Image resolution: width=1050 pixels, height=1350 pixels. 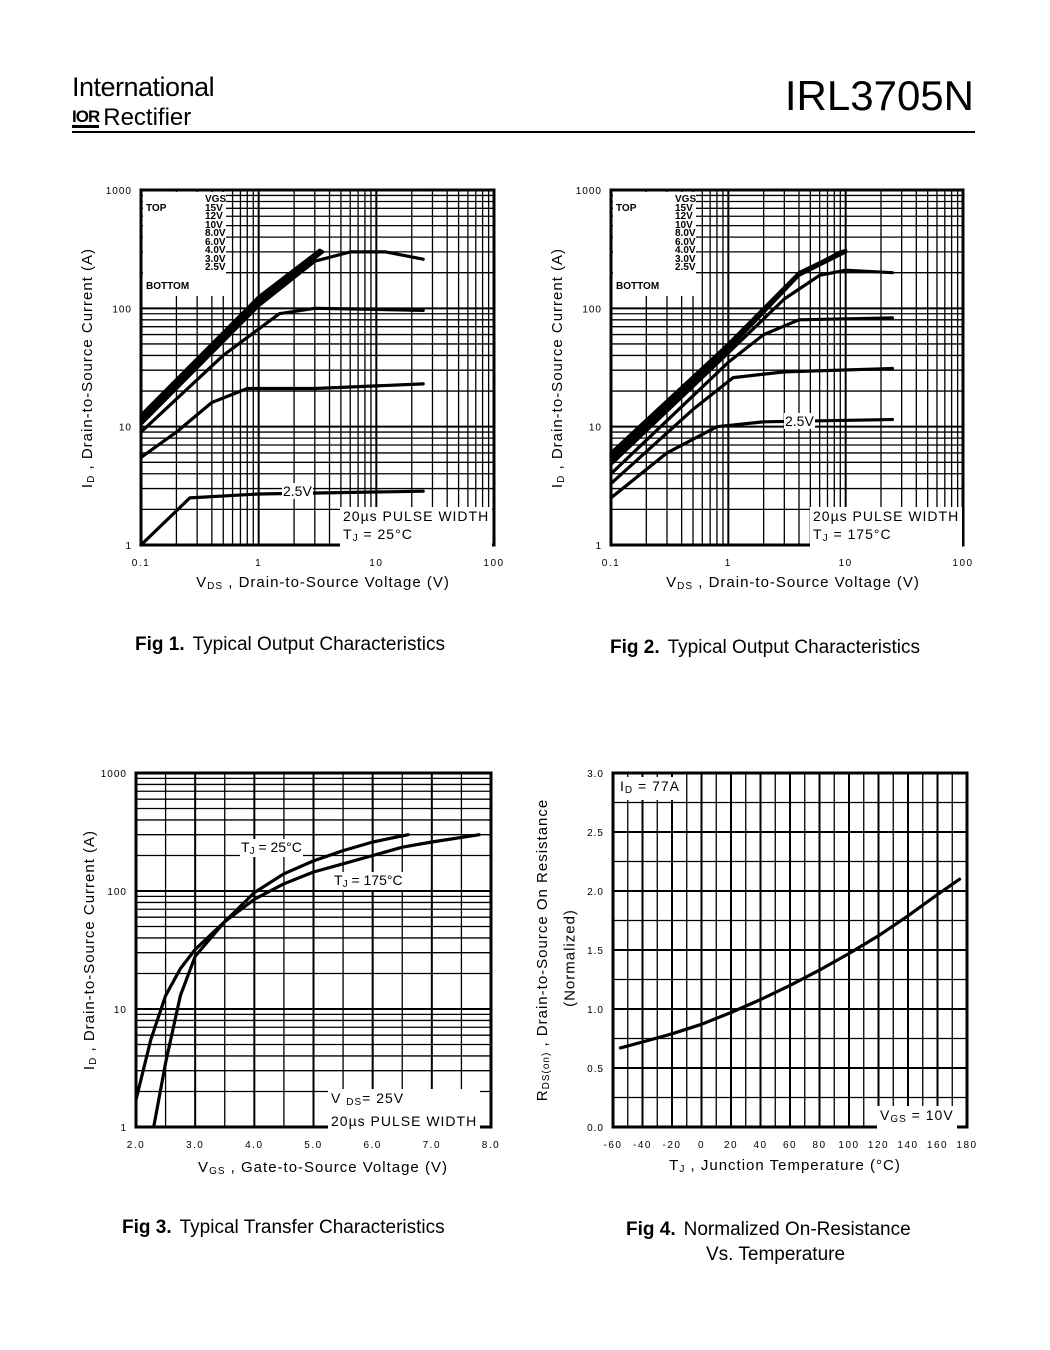 What do you see at coordinates (336, 1167) in the screenshot?
I see `rest: , Gate-to-Source Voltage (V)` at bounding box center [336, 1167].